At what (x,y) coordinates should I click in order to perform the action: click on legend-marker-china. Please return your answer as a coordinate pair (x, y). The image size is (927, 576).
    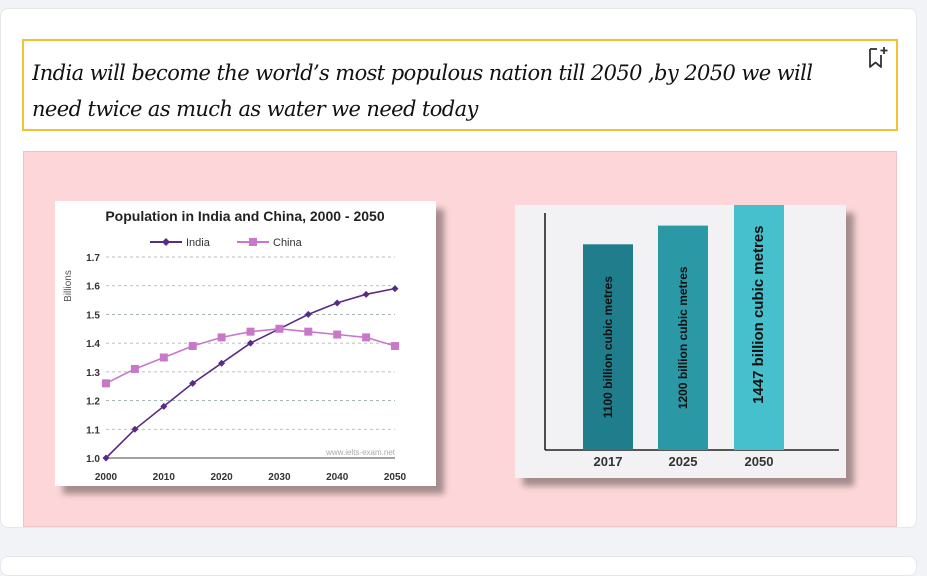
    Looking at the image, I should click on (253, 242).